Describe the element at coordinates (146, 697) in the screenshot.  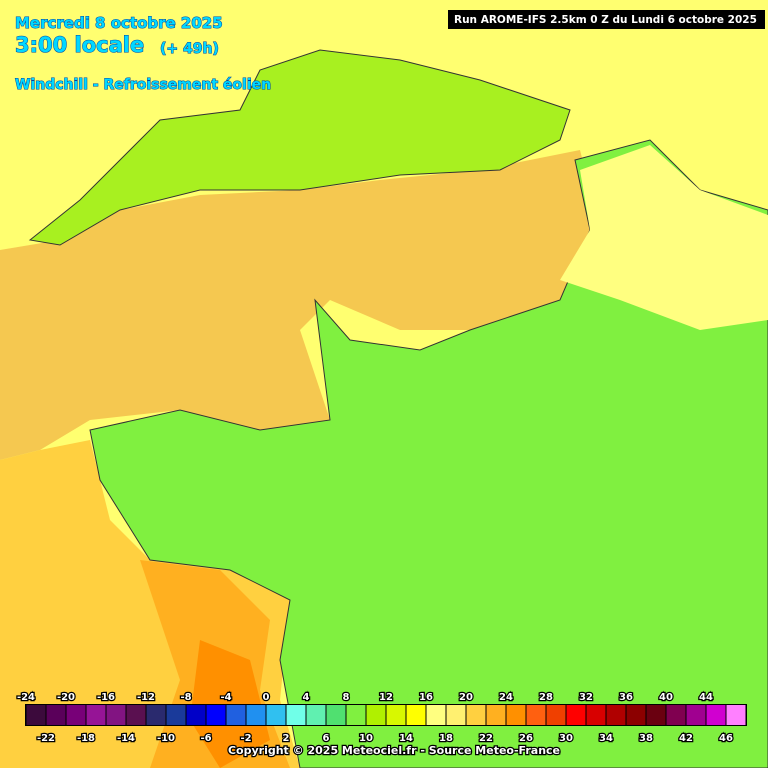
I see `legend-label: -12` at that location.